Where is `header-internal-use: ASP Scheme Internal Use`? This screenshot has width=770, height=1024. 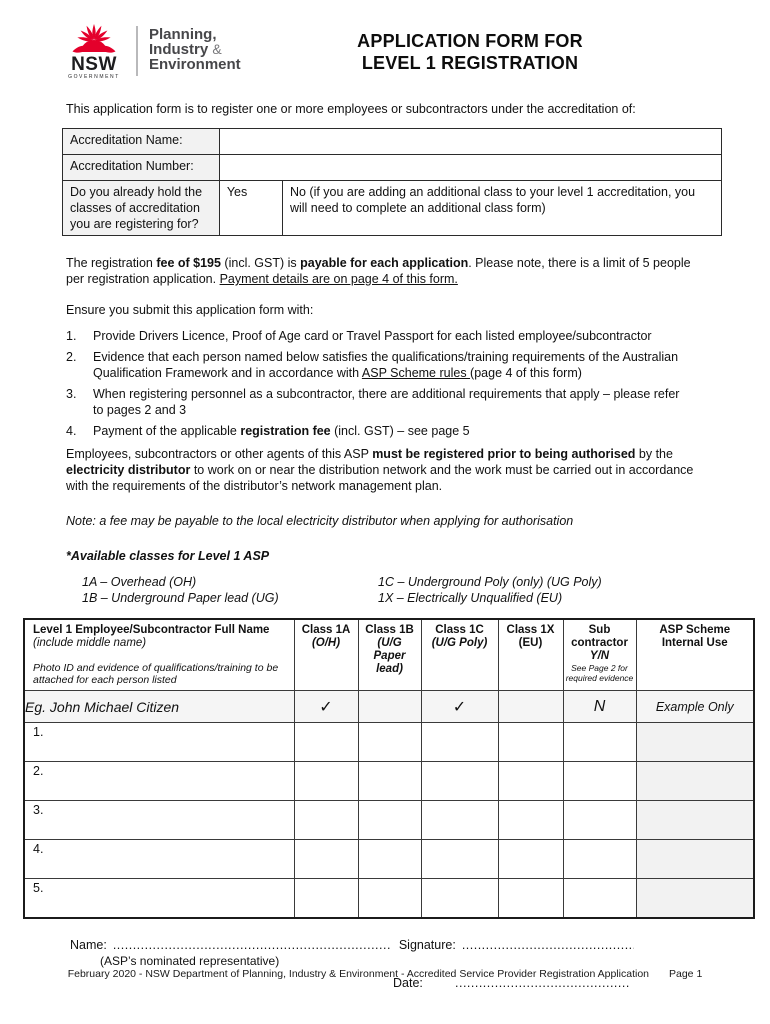
header-internal-use: ASP Scheme Internal Use is located at coordinates (695, 654).